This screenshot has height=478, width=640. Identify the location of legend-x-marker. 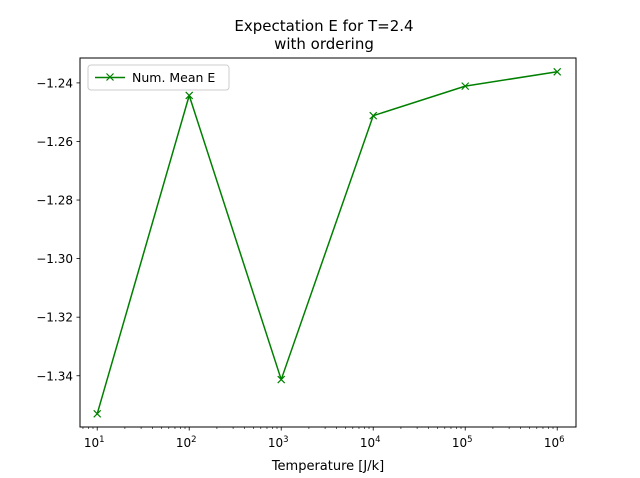
(110, 77).